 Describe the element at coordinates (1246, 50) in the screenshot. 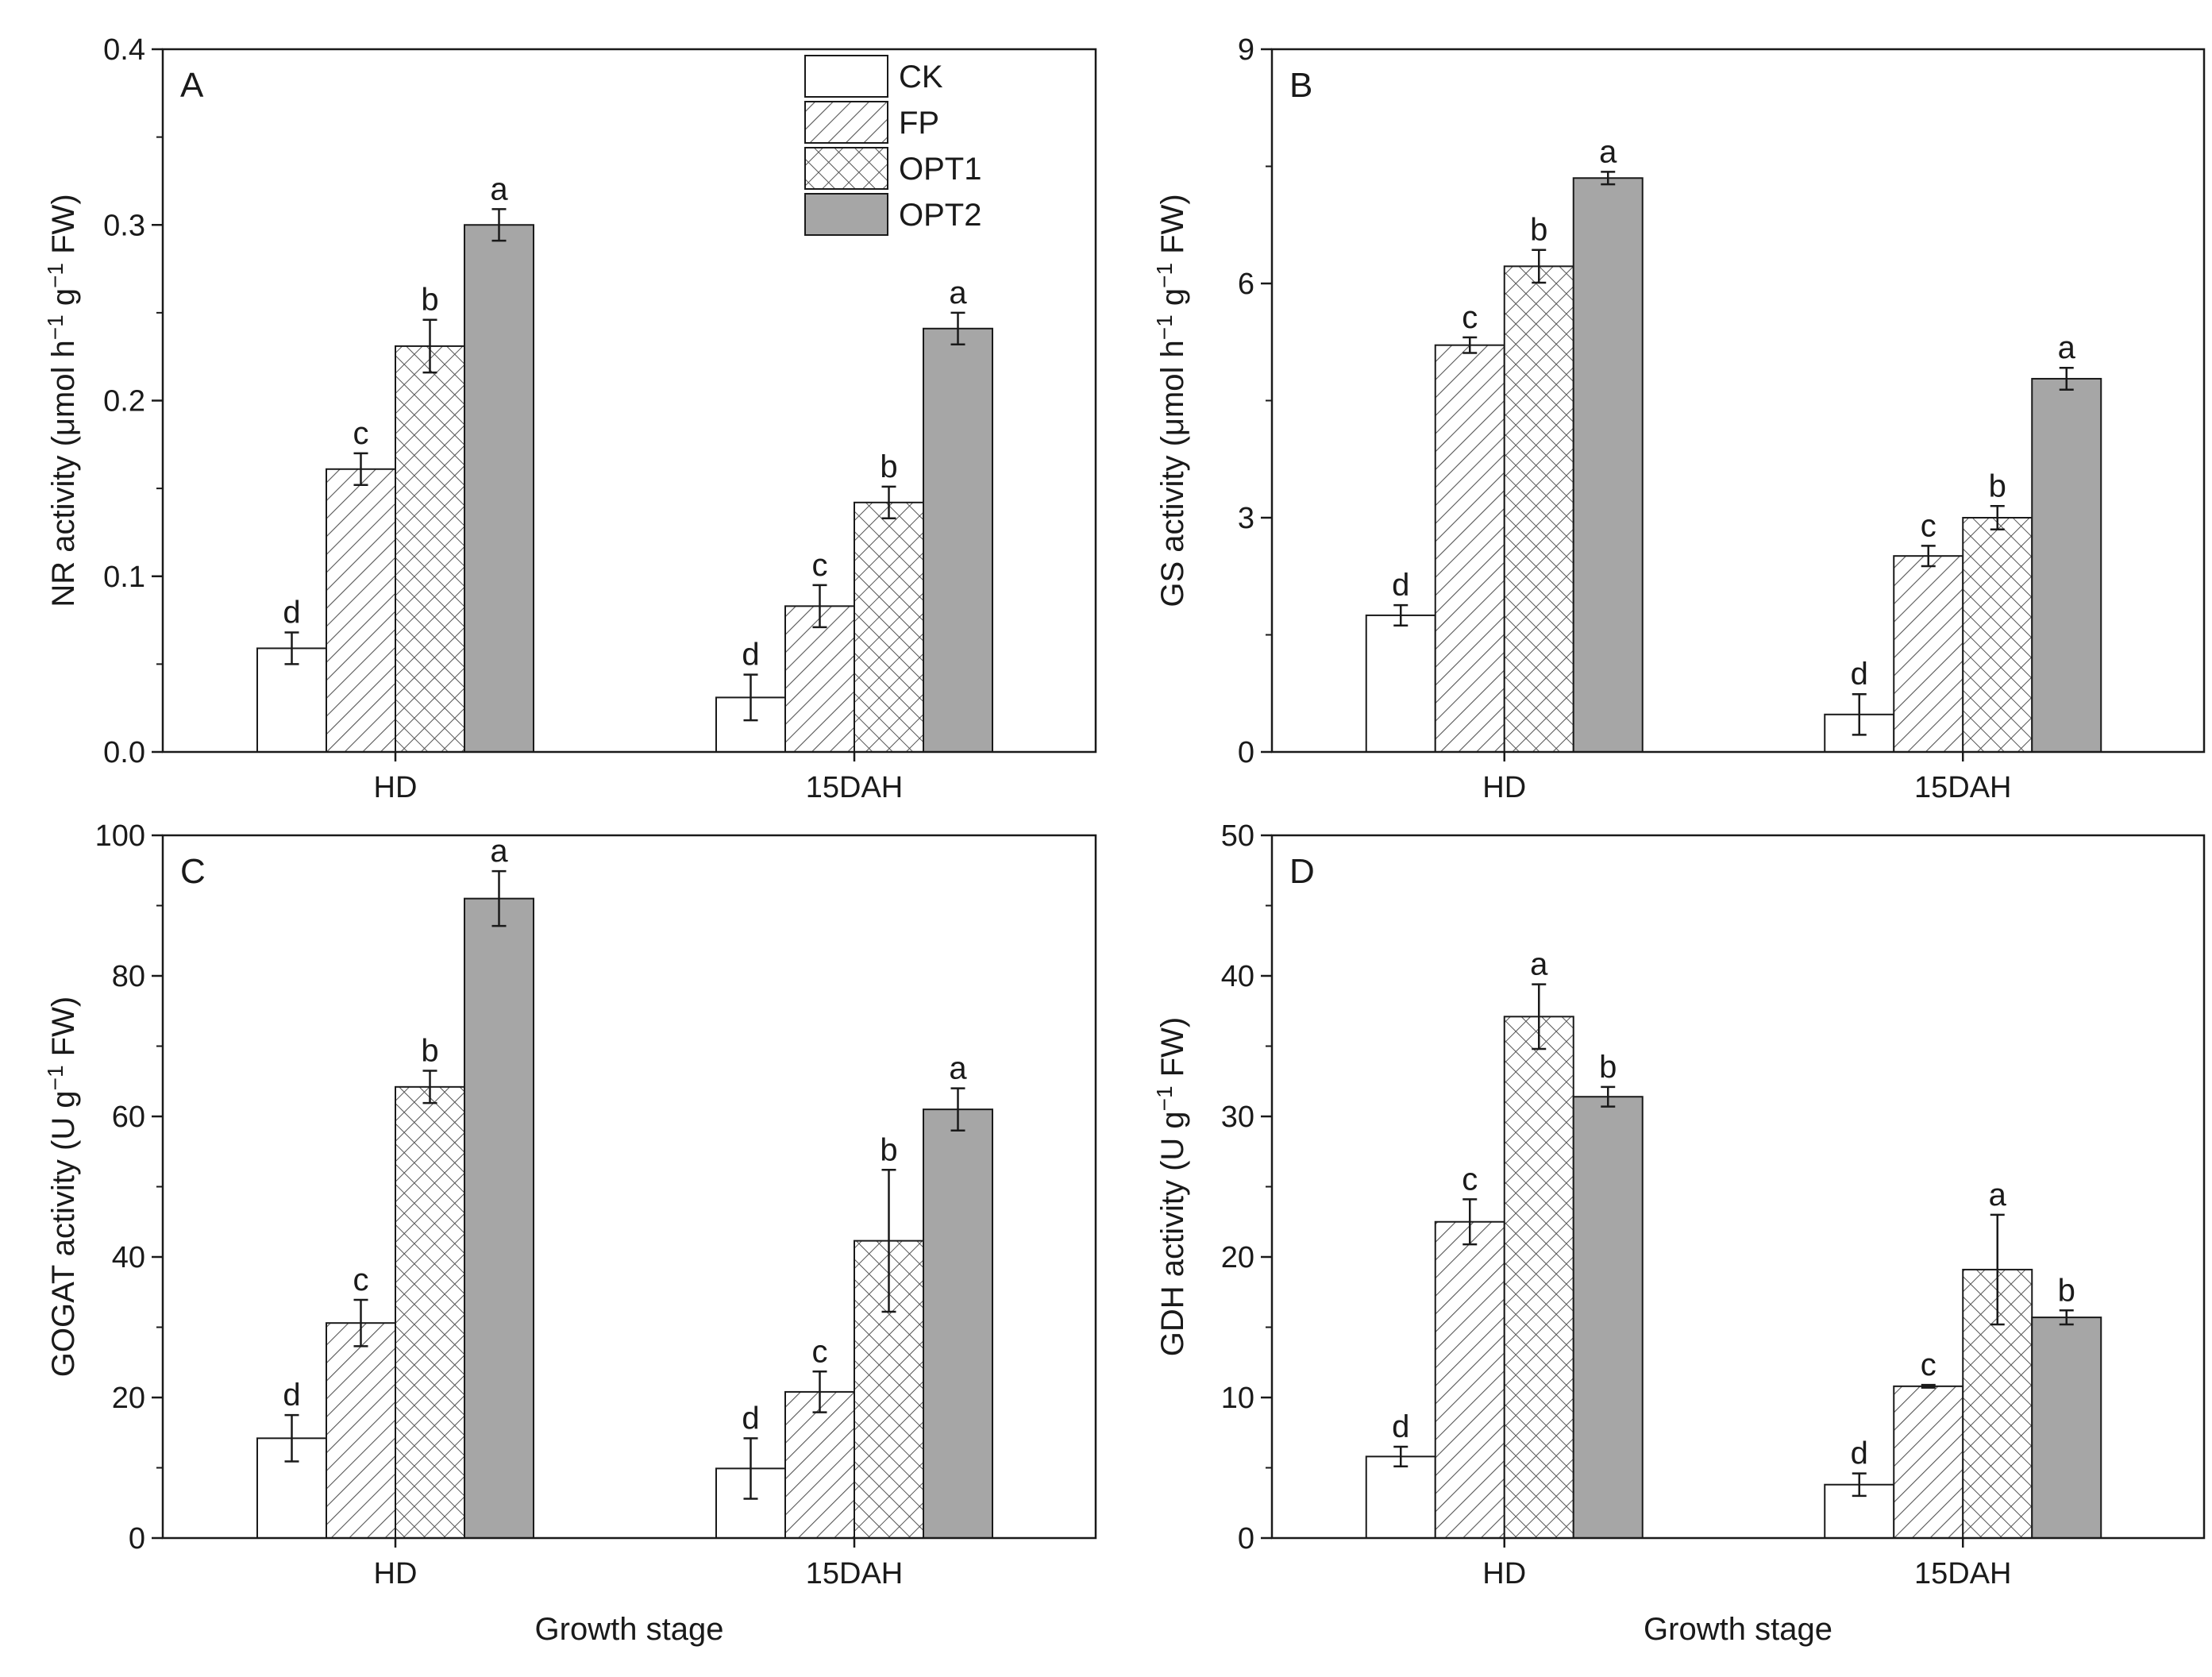

I see `y-tick-label: 9` at that location.